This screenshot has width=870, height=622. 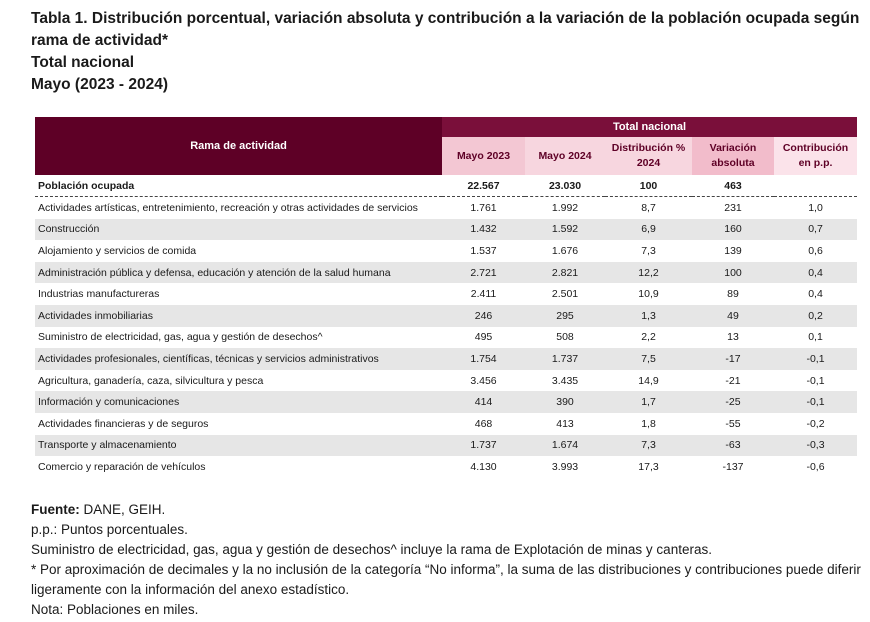 What do you see at coordinates (565, 402) in the screenshot?
I see `row-2024: 390` at bounding box center [565, 402].